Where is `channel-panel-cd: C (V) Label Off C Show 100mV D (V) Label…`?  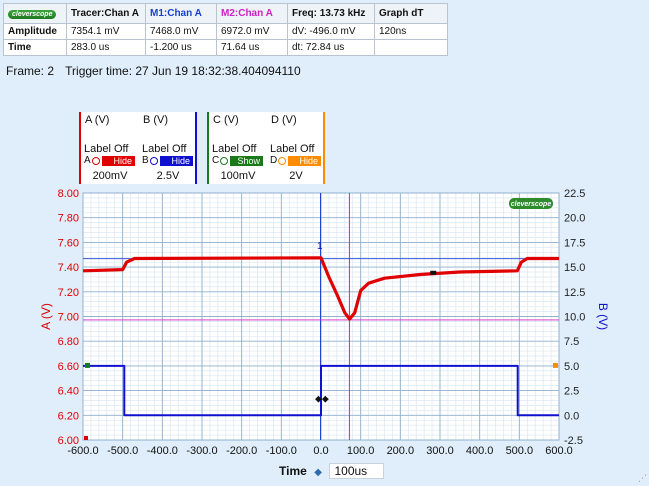 channel-panel-cd: C (V) Label Off C Show 100mV D (V) Label… is located at coordinates (266, 148).